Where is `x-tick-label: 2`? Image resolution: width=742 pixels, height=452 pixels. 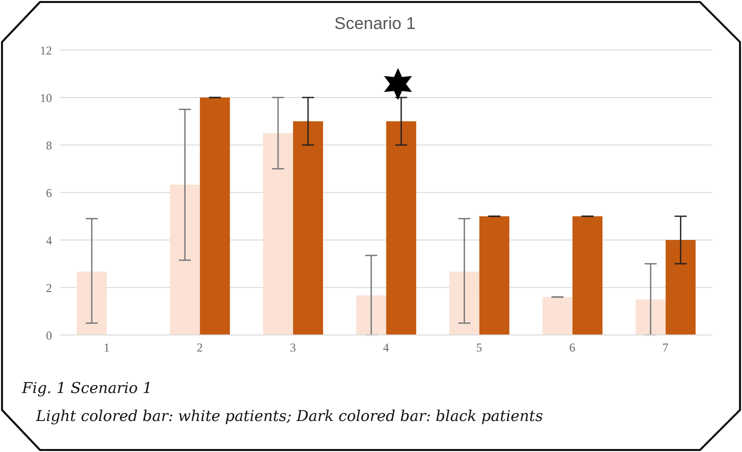
x-tick-label: 2 is located at coordinates (199, 347).